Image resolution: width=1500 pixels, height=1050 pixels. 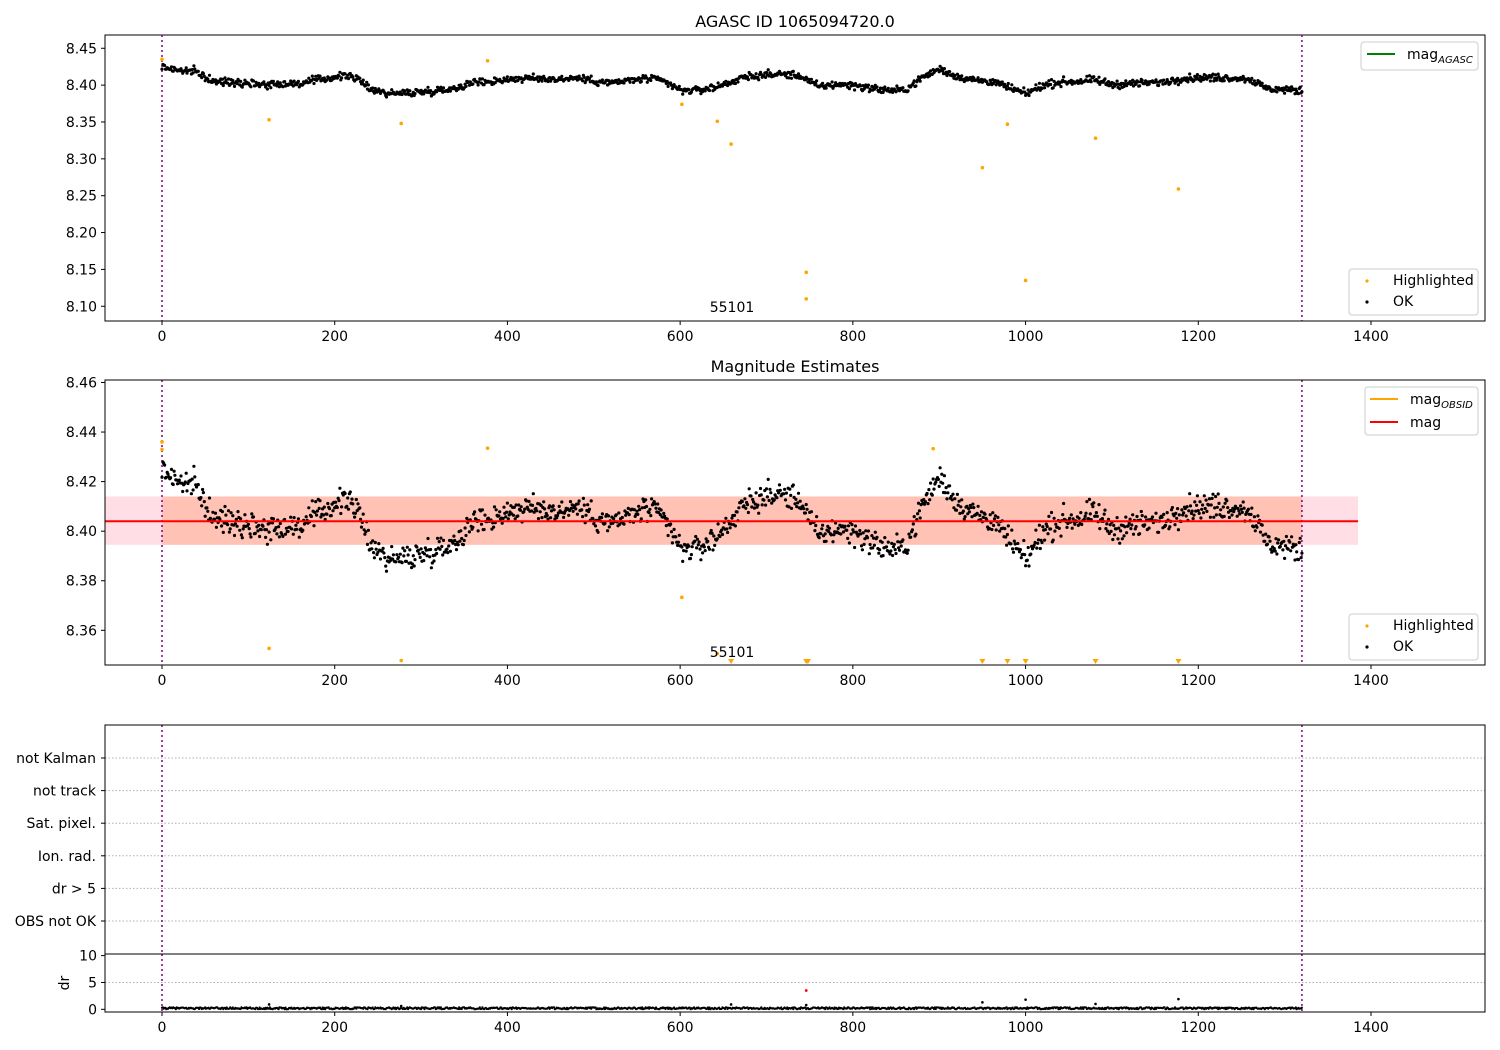 I want to click on panel-agasc-title: AGASC ID 1065094720.0, so click(x=795, y=21).